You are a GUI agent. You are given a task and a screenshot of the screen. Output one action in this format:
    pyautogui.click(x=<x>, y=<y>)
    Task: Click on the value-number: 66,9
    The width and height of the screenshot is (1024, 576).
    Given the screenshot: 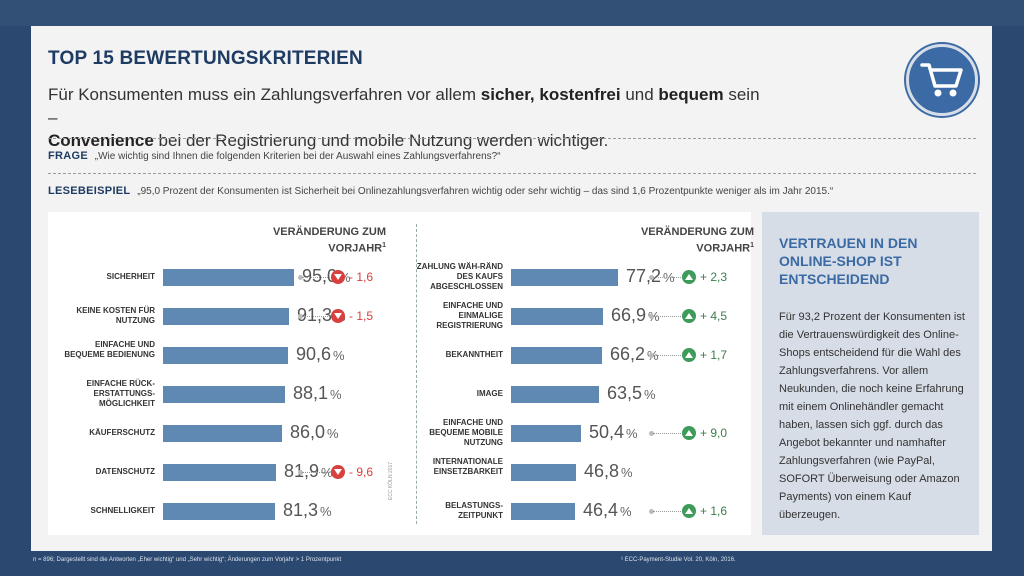 What is the action you would take?
    pyautogui.click(x=629, y=315)
    